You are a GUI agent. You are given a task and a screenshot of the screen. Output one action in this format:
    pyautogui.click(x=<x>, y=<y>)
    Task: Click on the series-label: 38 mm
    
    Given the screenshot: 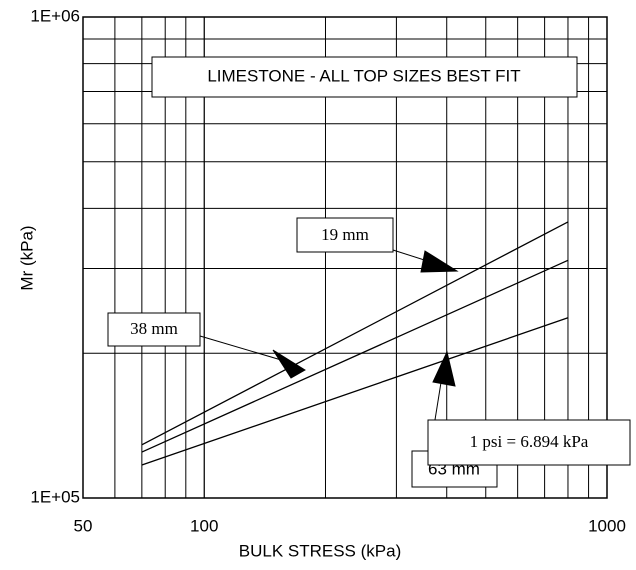 What is the action you would take?
    pyautogui.click(x=154, y=328)
    